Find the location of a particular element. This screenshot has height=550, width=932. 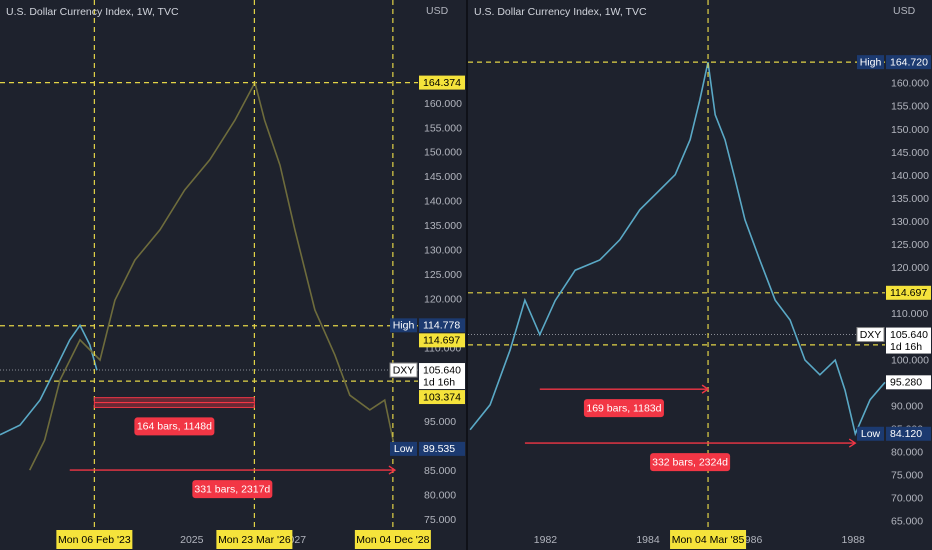

y-tick-label: 85.000 is located at coordinates (440, 471).